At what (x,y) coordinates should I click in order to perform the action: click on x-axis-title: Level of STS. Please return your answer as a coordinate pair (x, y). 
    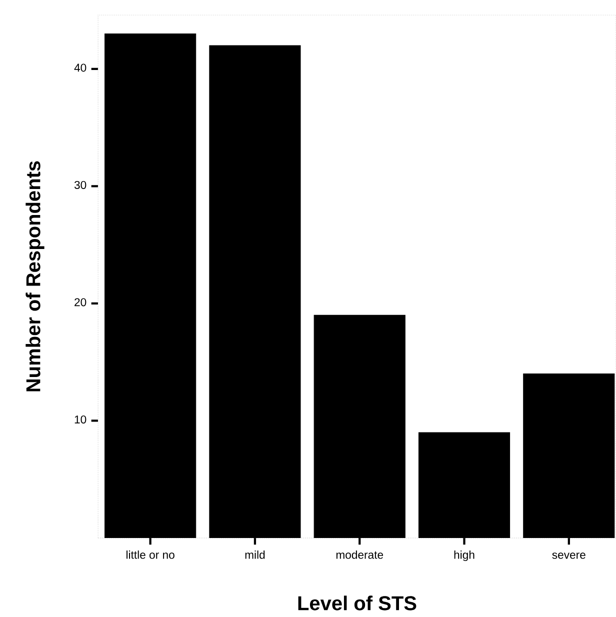
    Looking at the image, I should click on (357, 603).